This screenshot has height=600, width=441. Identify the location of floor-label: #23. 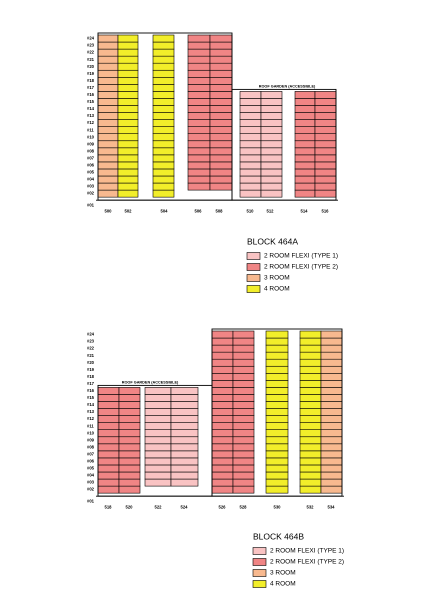
(91, 341).